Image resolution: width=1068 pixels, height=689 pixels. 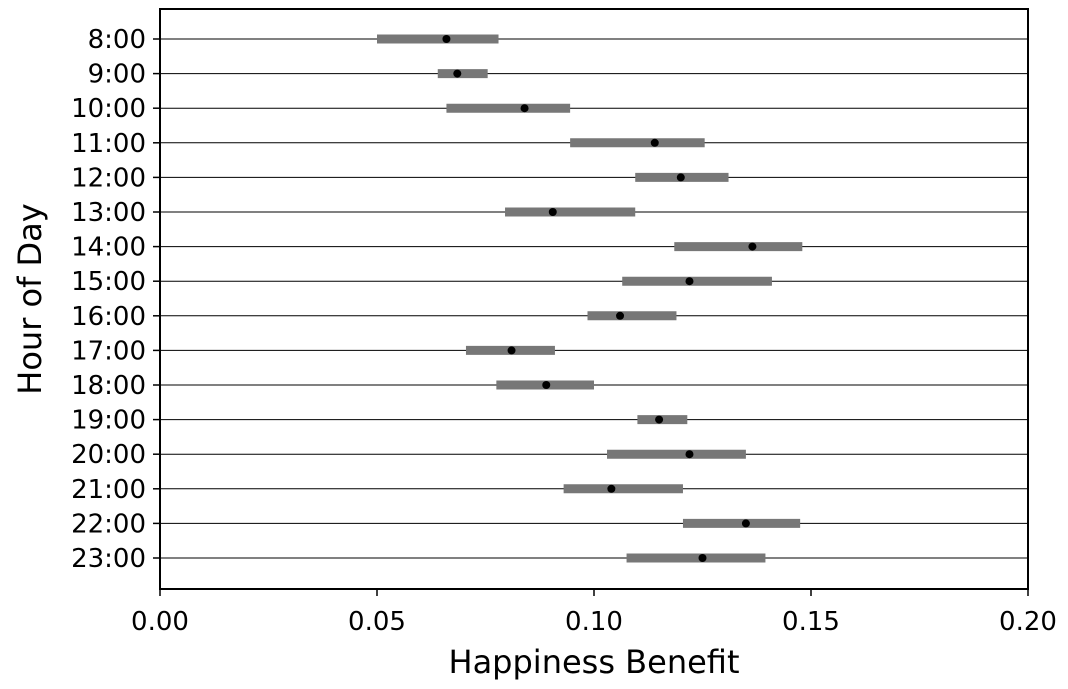 What do you see at coordinates (108, 213) in the screenshot?
I see `y-tick-label: 13:00` at bounding box center [108, 213].